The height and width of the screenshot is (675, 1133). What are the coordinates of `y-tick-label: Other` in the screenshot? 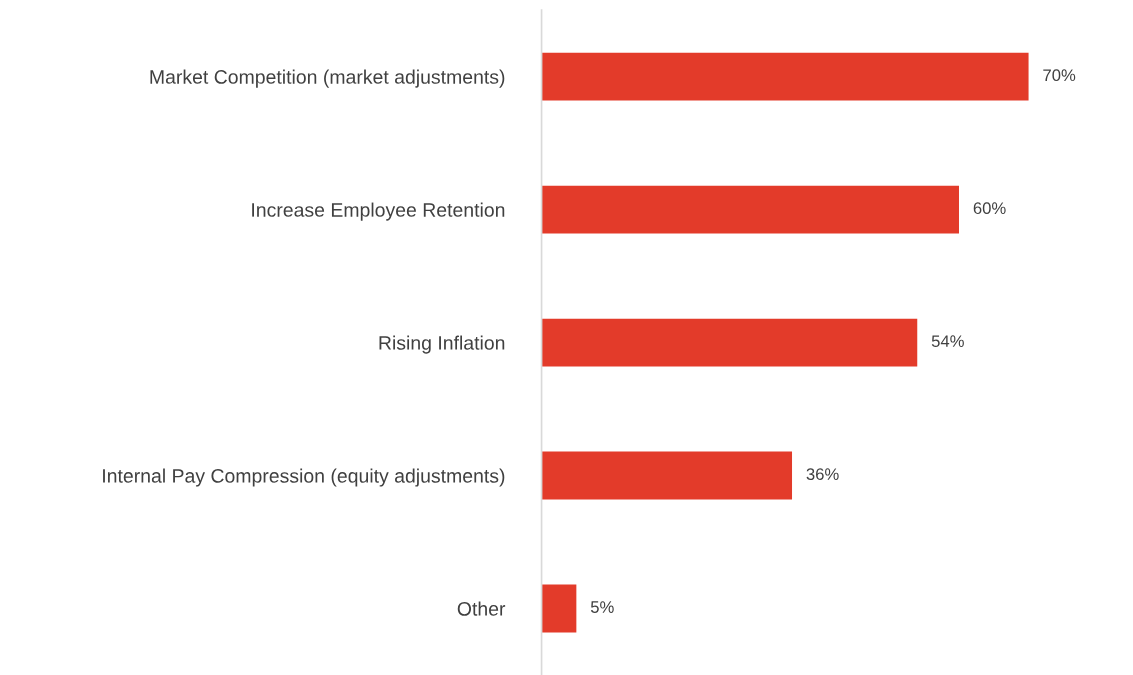 It's located at (481, 608).